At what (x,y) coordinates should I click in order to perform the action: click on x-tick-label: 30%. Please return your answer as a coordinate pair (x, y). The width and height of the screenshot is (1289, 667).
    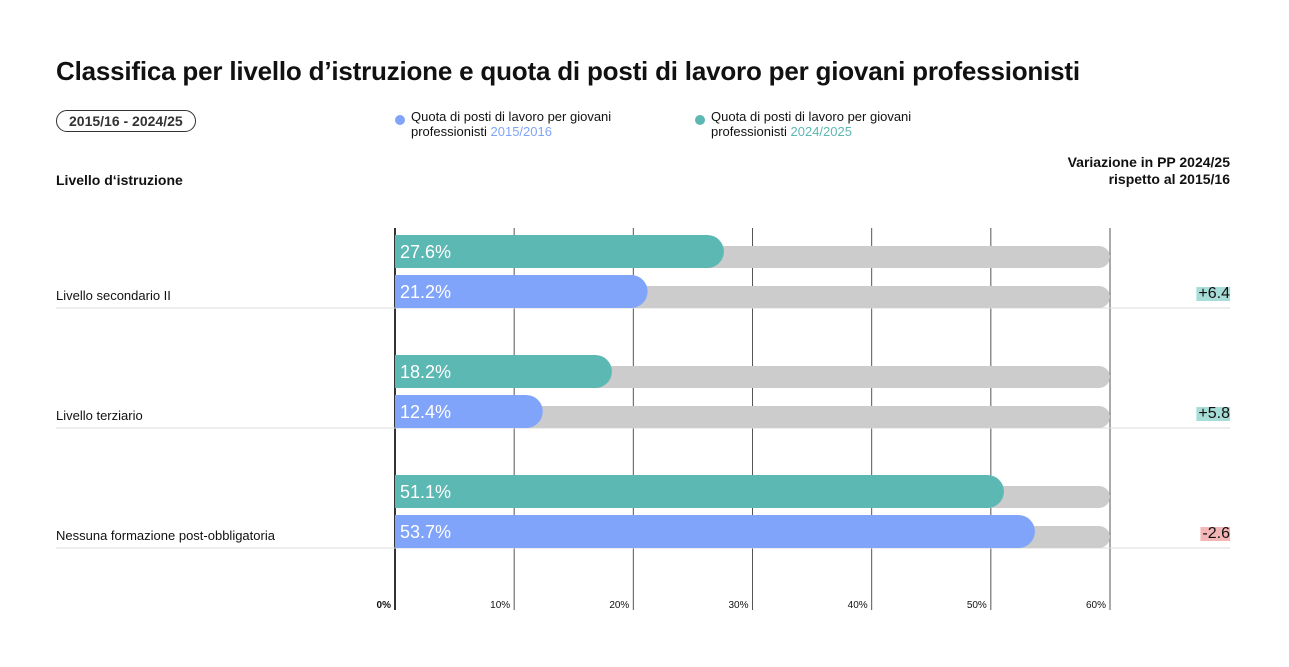
    Looking at the image, I should click on (738, 605).